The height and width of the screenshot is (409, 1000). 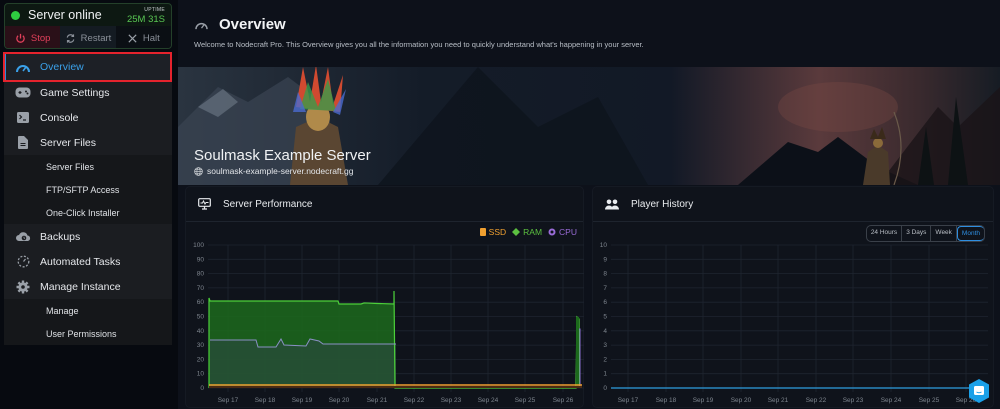 I want to click on restart-button: Restart, so click(x=88, y=37).